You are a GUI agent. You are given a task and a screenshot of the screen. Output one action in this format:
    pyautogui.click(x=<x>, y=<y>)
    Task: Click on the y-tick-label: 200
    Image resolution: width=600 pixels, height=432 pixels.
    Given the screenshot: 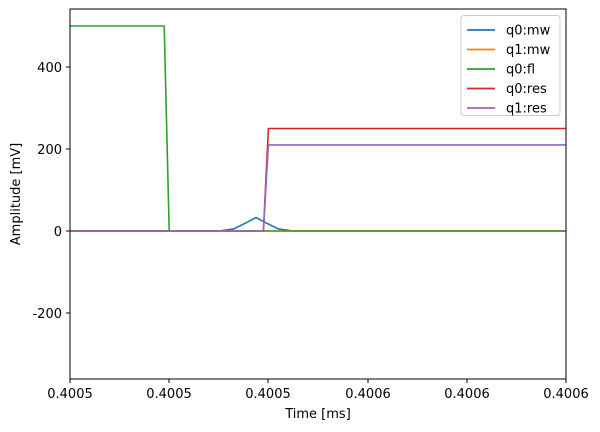 What is the action you would take?
    pyautogui.click(x=49, y=150)
    